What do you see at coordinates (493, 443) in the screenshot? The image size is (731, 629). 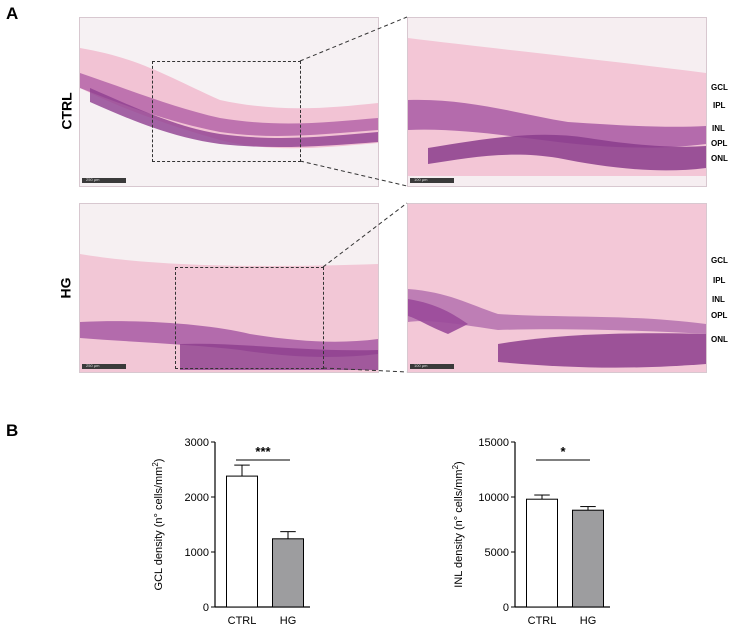 I see `y-tick-label: 15000` at bounding box center [493, 443].